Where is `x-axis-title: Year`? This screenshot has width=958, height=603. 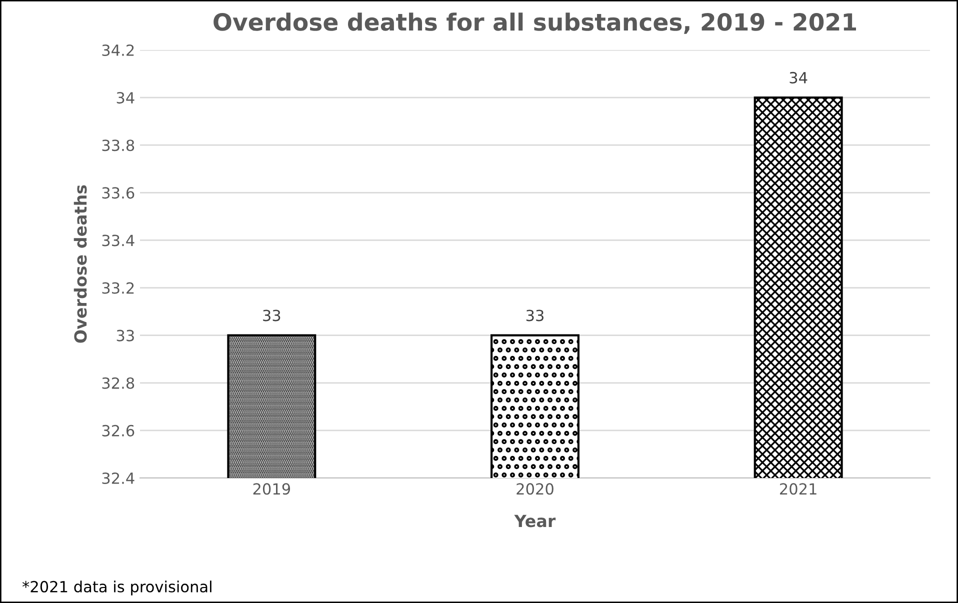
x-axis-title: Year is located at coordinates (535, 521).